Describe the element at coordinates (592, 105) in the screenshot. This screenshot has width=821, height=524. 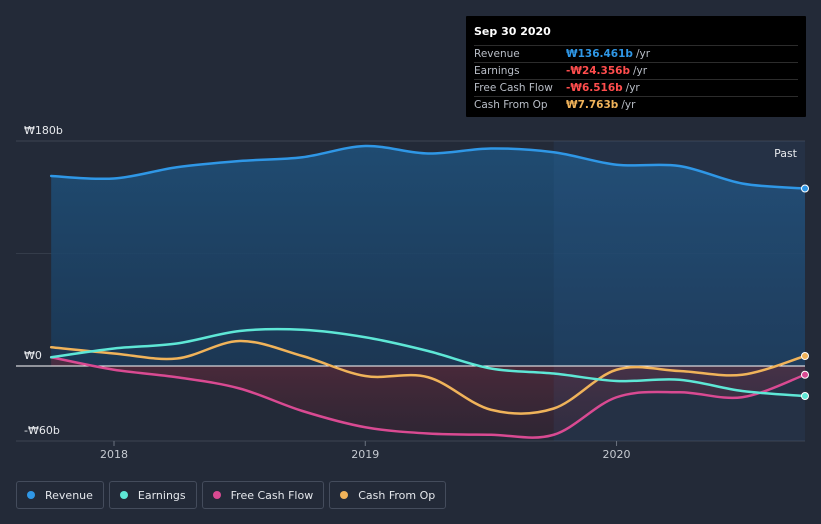
I see `tooltip-value: ₩7.763b` at that location.